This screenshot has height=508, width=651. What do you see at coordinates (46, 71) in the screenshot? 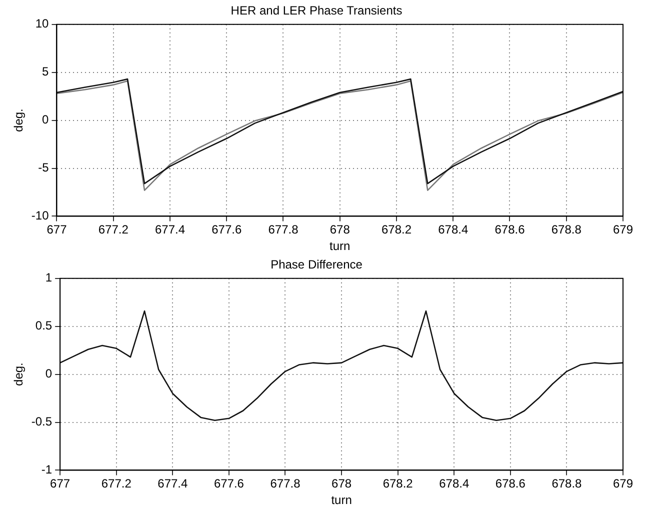
I see `y-tick-label: 5` at bounding box center [46, 71].